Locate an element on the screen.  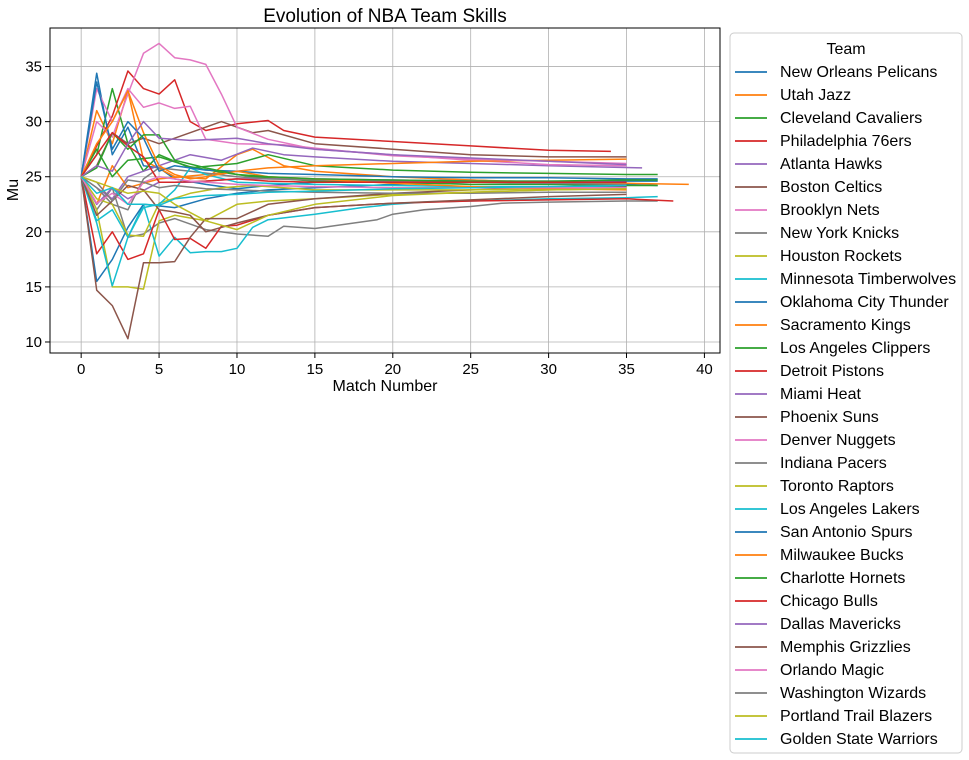
legend-label-atlanta-hawks: Atlanta Hawks is located at coordinates (831, 164).